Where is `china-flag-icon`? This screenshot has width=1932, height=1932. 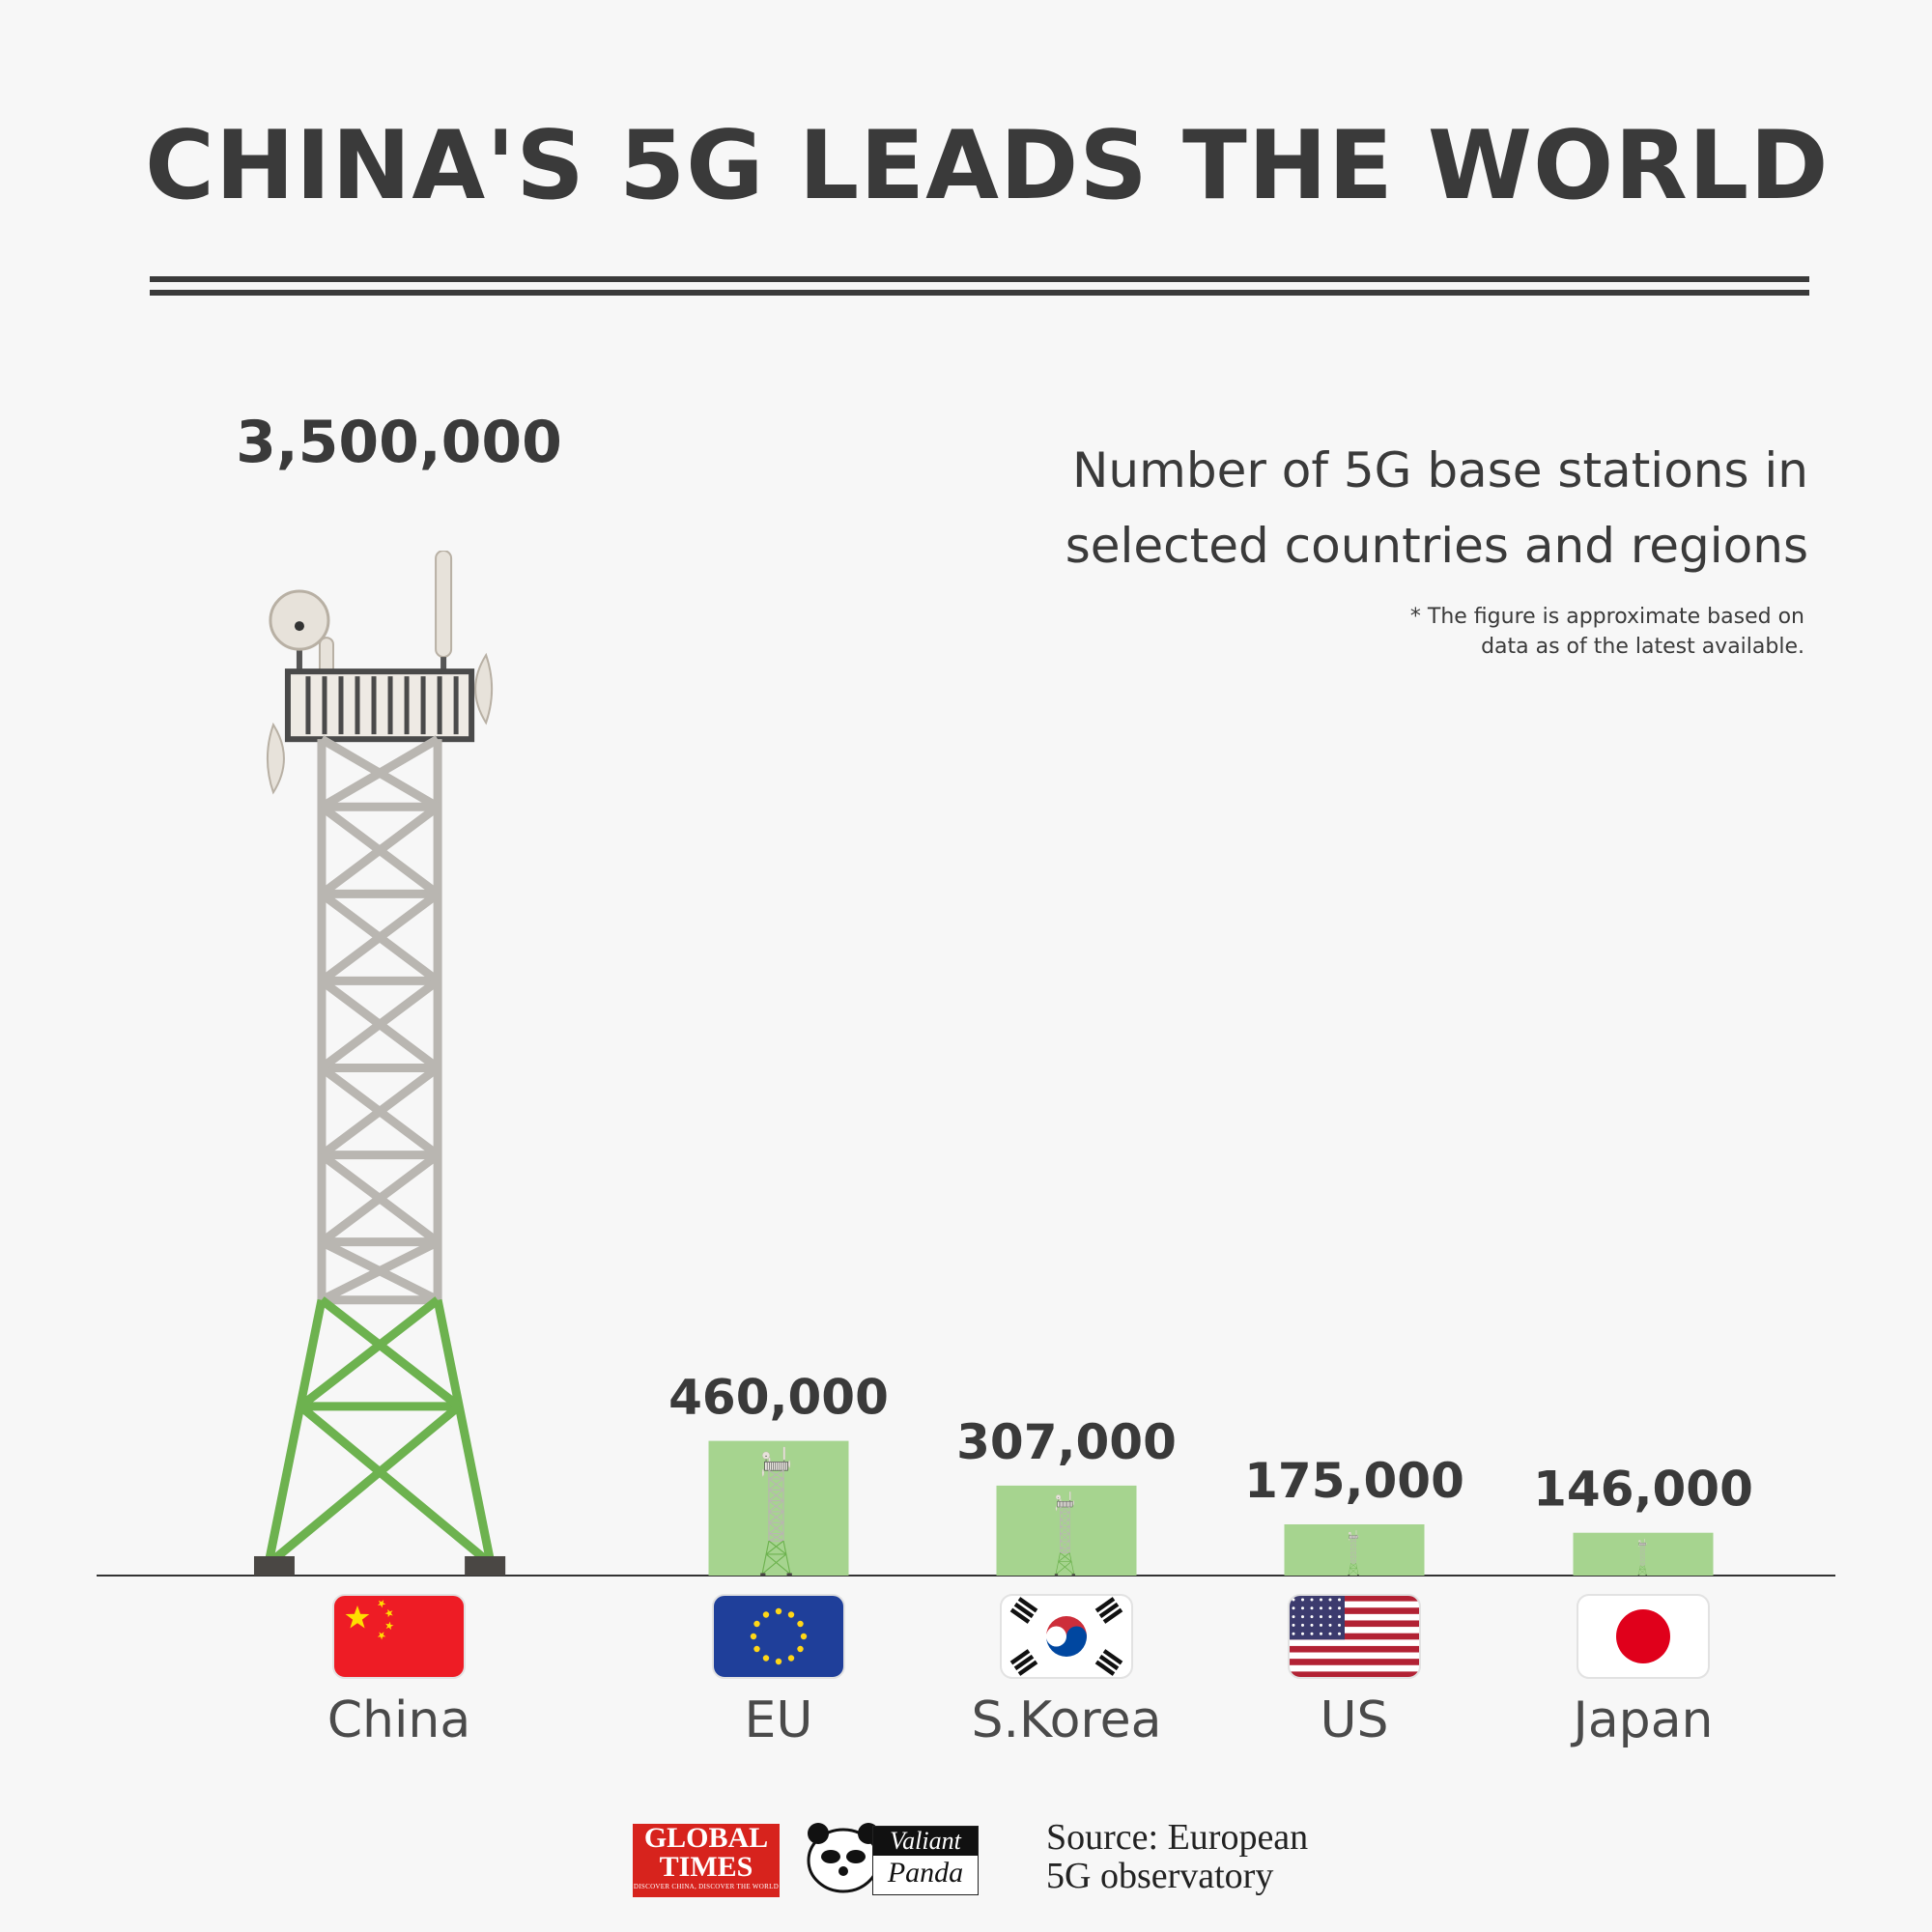
china-flag-icon is located at coordinates (399, 1636).